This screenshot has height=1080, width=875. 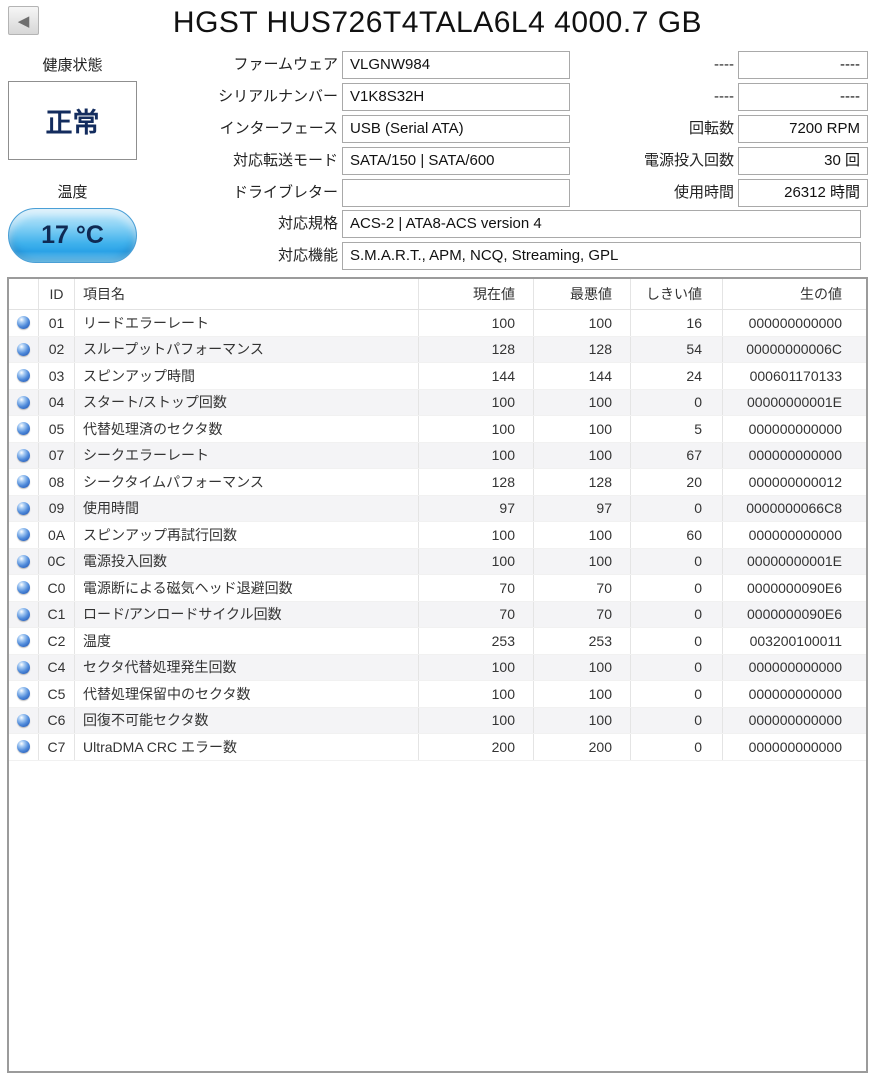 What do you see at coordinates (72, 123) in the screenshot?
I see `health-status-value: 正常` at bounding box center [72, 123].